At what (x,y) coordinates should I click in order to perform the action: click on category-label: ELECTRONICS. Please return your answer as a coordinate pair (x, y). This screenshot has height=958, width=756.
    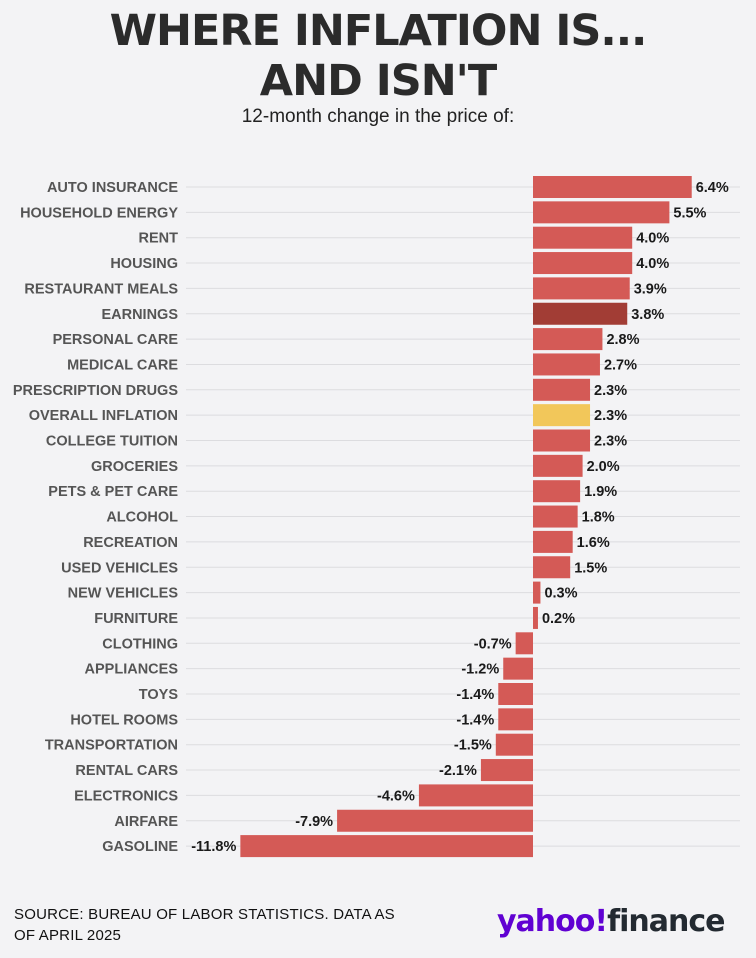
    Looking at the image, I should click on (126, 796).